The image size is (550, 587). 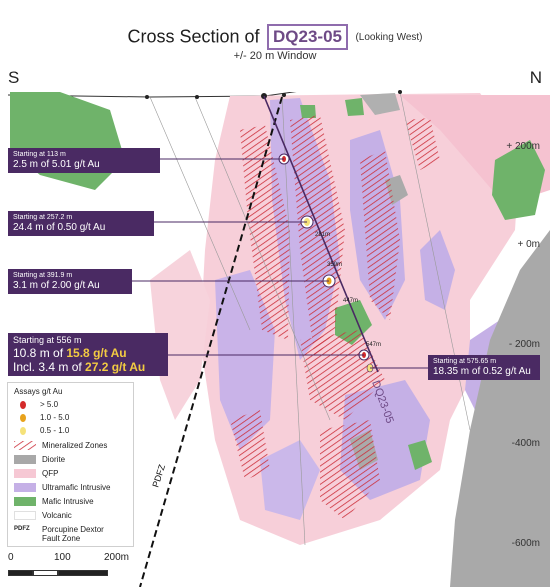 I want to click on compass-south: S, so click(x=14, y=77).